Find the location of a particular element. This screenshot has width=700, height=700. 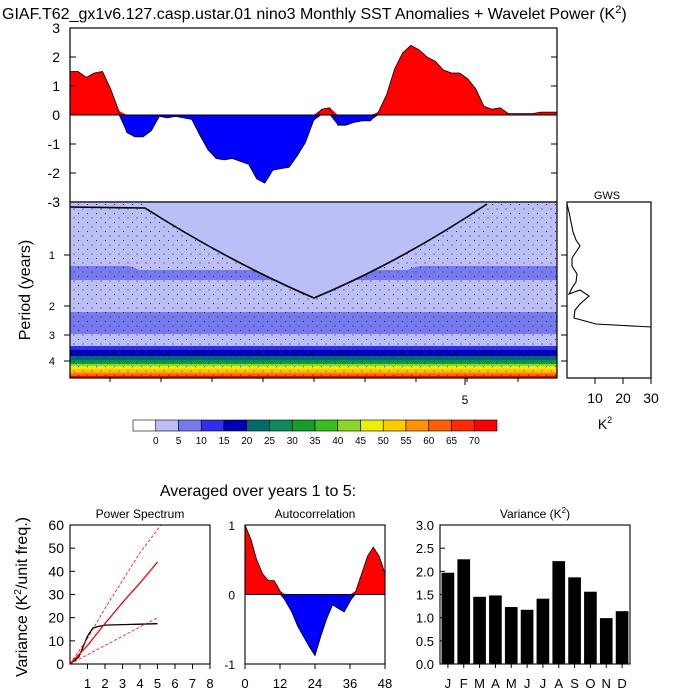

gws-xtick-label: 10 is located at coordinates (595, 398).